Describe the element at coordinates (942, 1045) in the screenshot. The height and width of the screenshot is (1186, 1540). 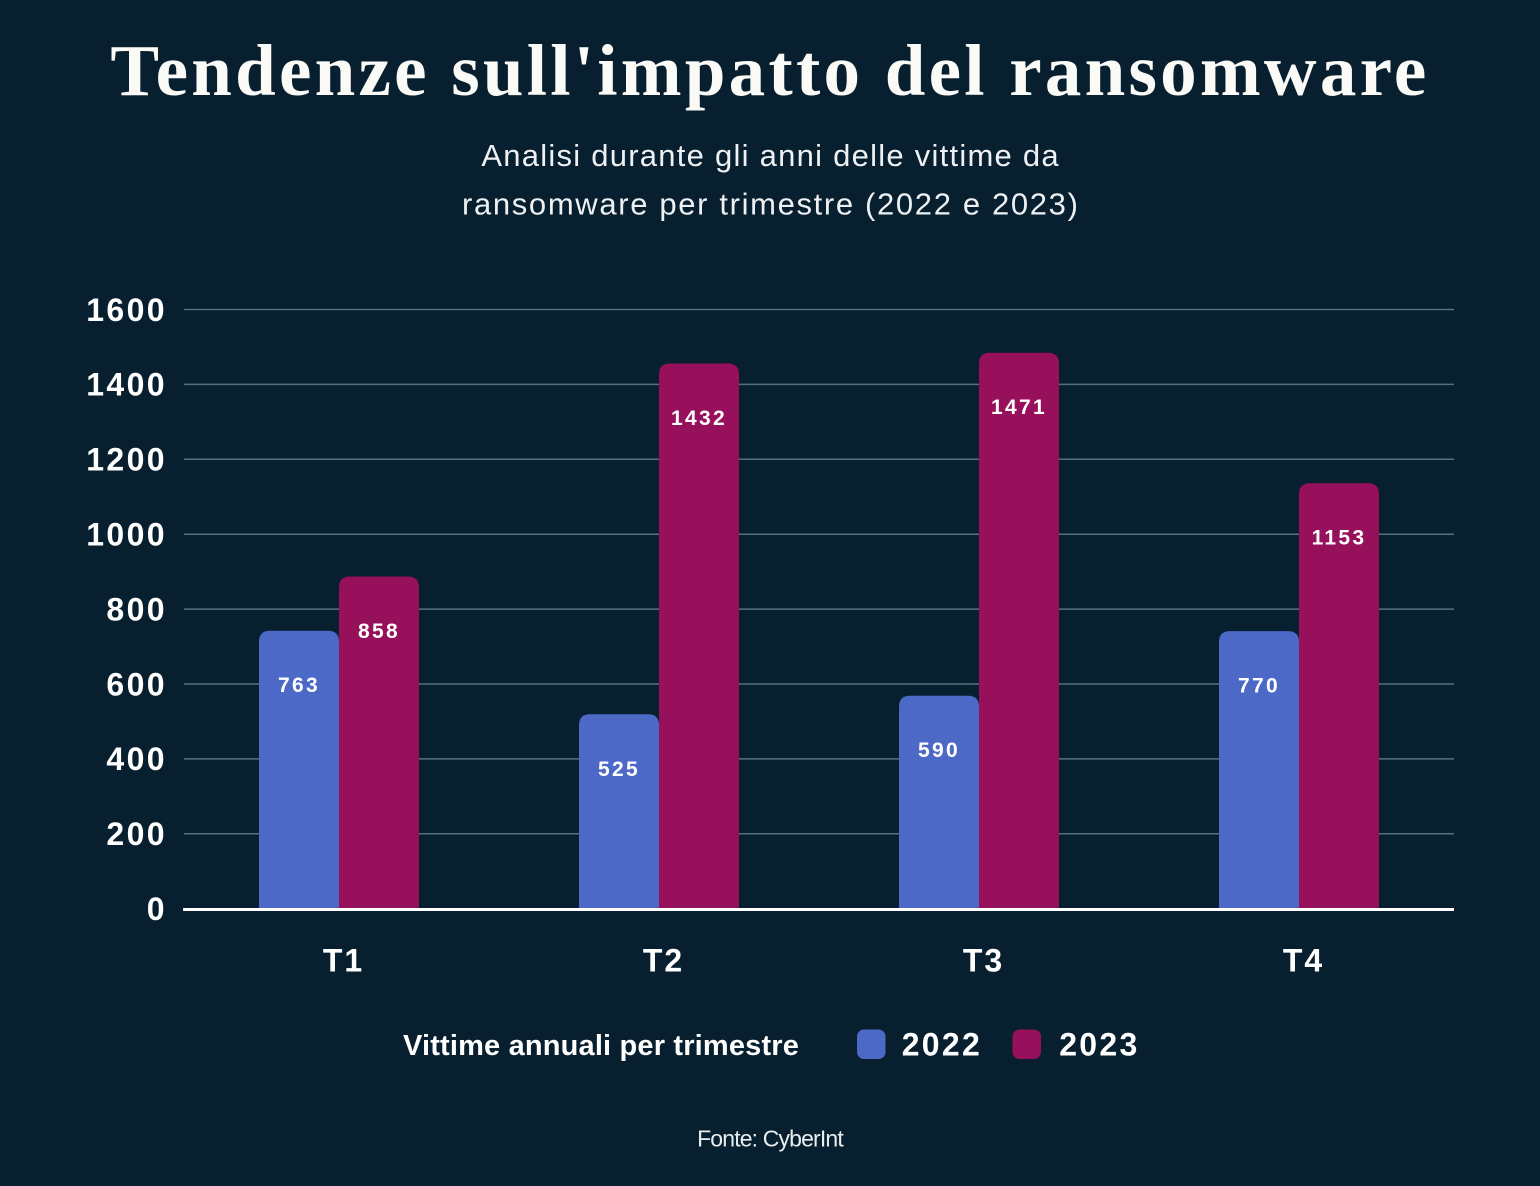
I see `svg-text: 2022` at that location.